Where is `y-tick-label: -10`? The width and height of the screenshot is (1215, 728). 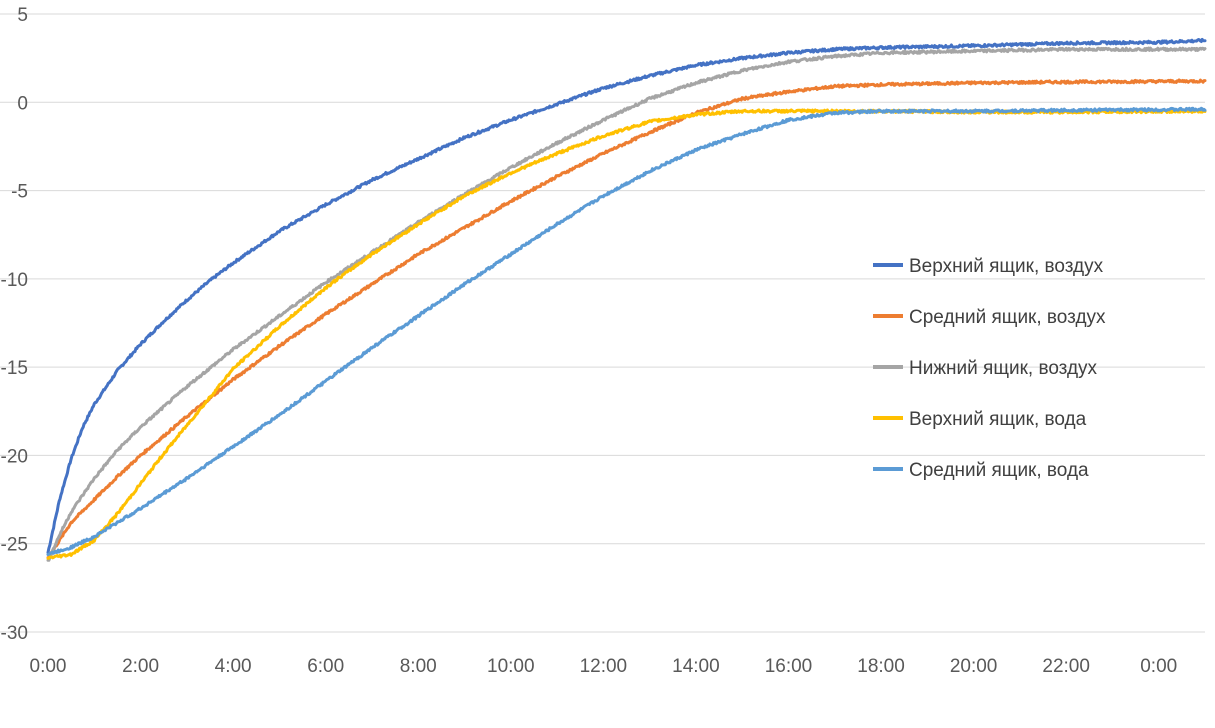
y-tick-label: -10 is located at coordinates (14, 280).